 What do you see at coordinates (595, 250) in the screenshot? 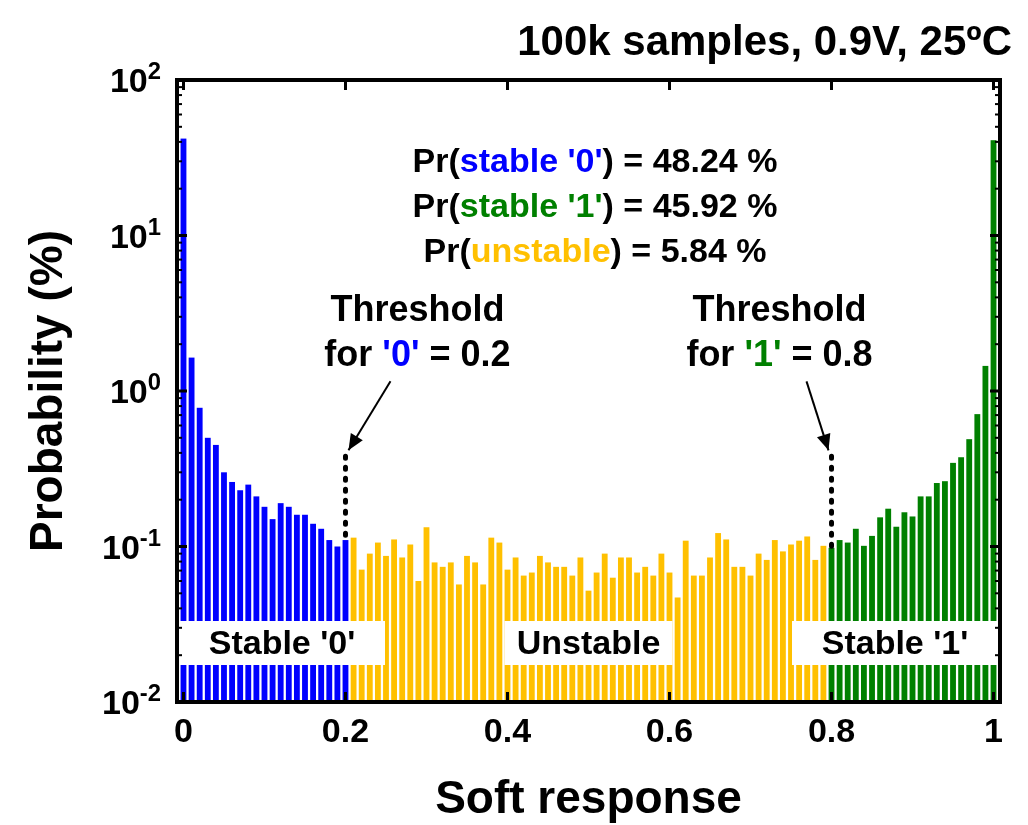
I see `annotation: Pr(unstable) = 5.84 %` at bounding box center [595, 250].